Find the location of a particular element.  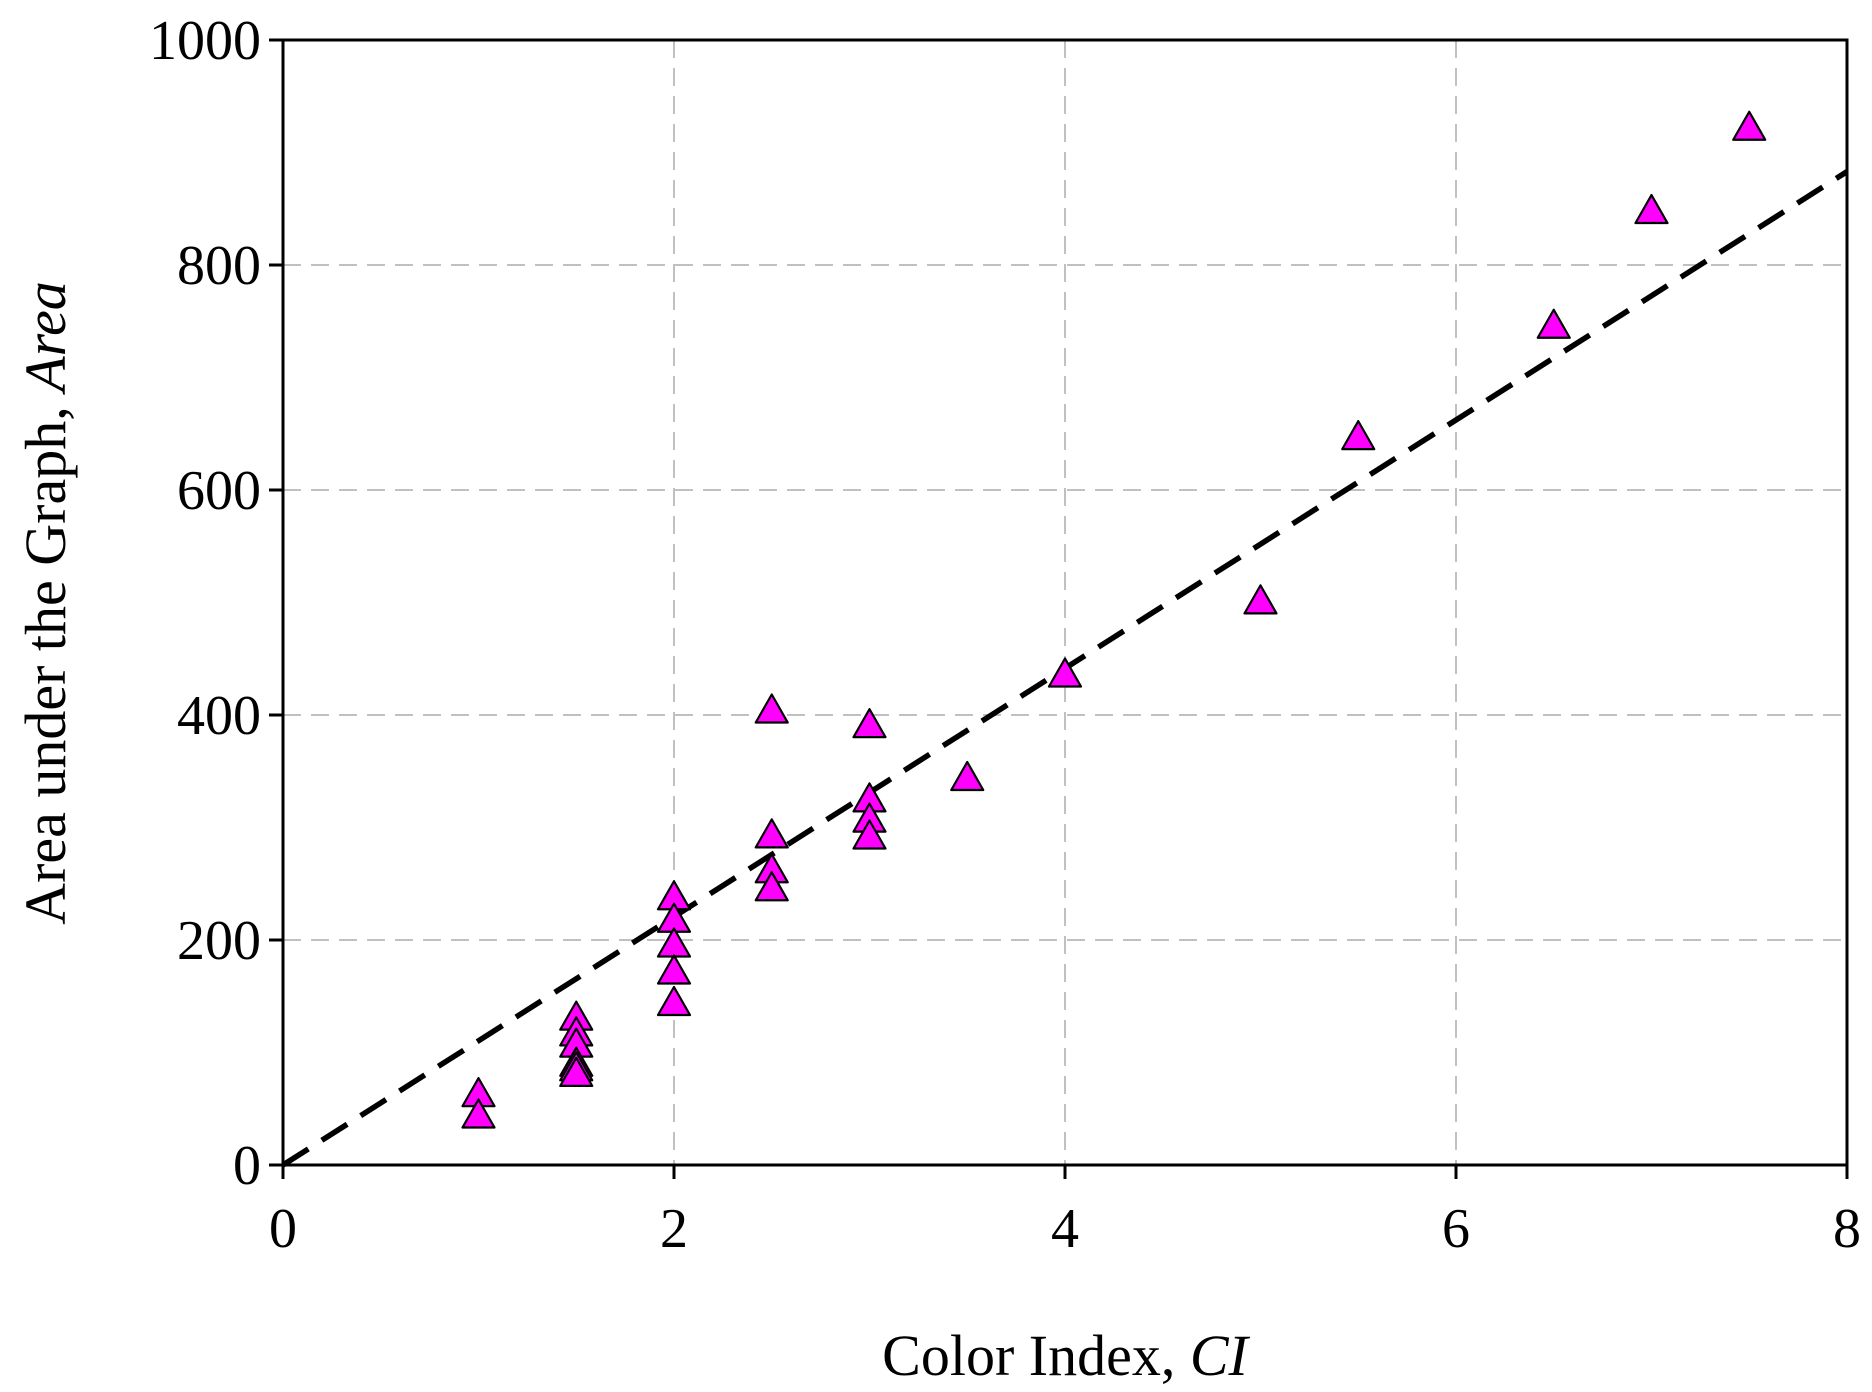

y-tick-label: 1000 is located at coordinates (205, 41).